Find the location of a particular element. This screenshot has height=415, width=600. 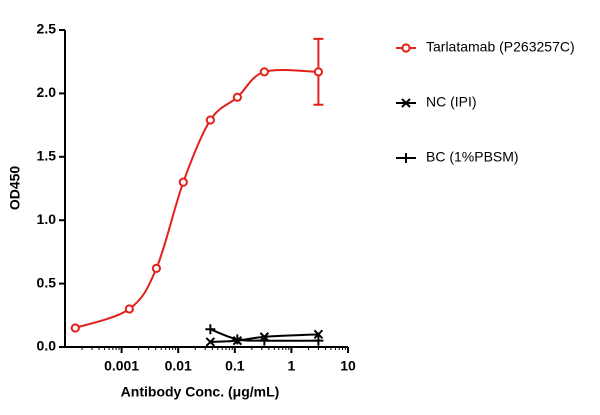

y-tick-label: 2.5 is located at coordinates (47, 29).